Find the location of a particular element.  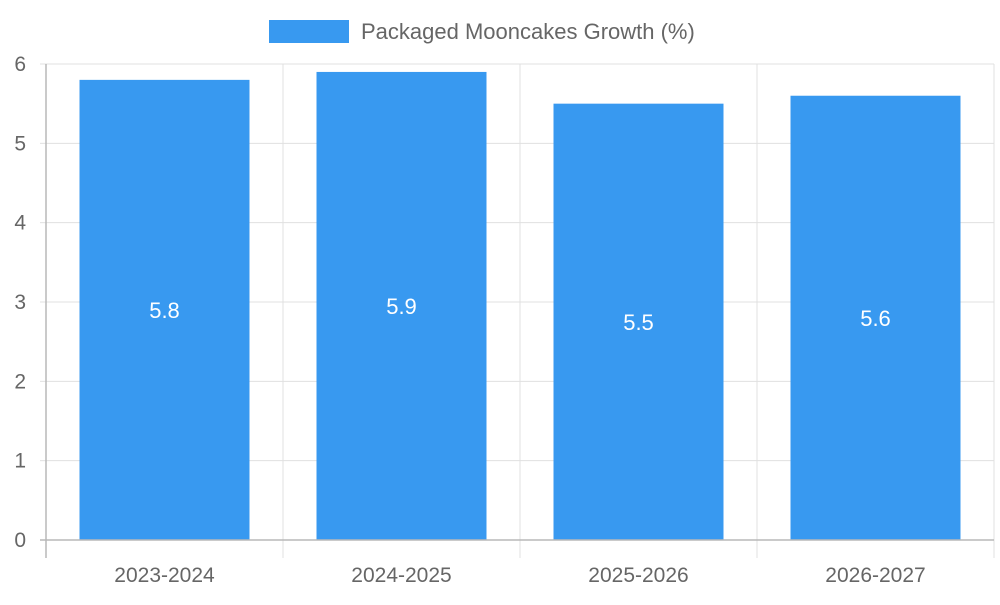

bar-2026-2027 is located at coordinates (875, 317).